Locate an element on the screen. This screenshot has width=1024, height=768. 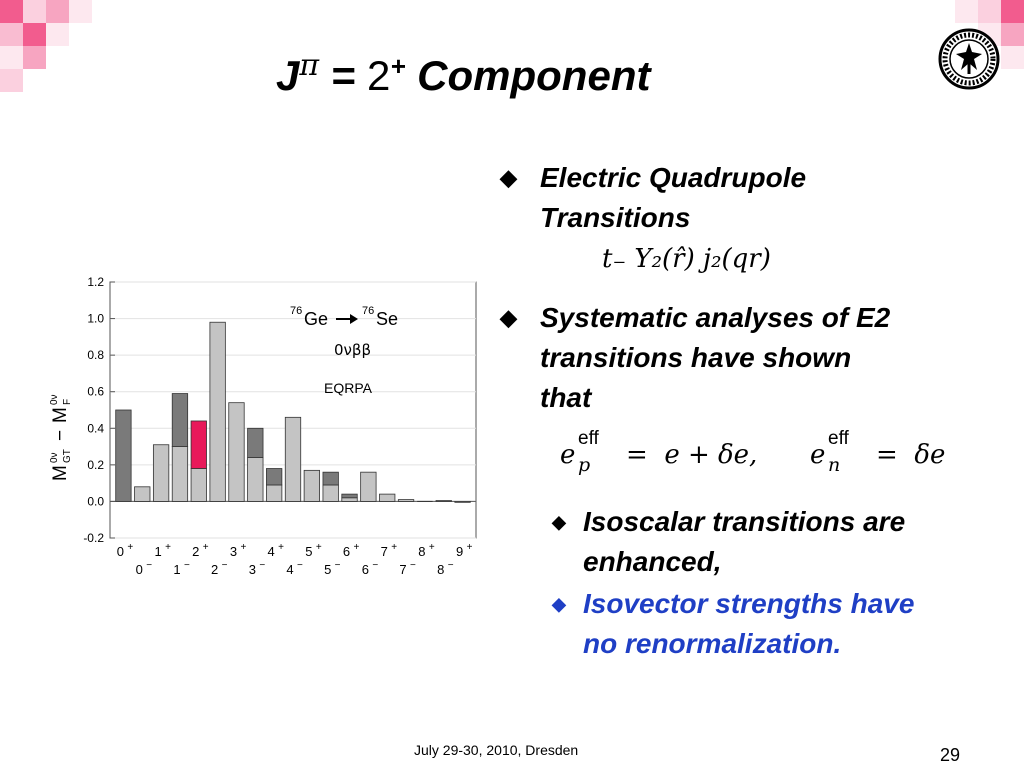
ylabel-f-sub: F is located at coordinates (67, 402).